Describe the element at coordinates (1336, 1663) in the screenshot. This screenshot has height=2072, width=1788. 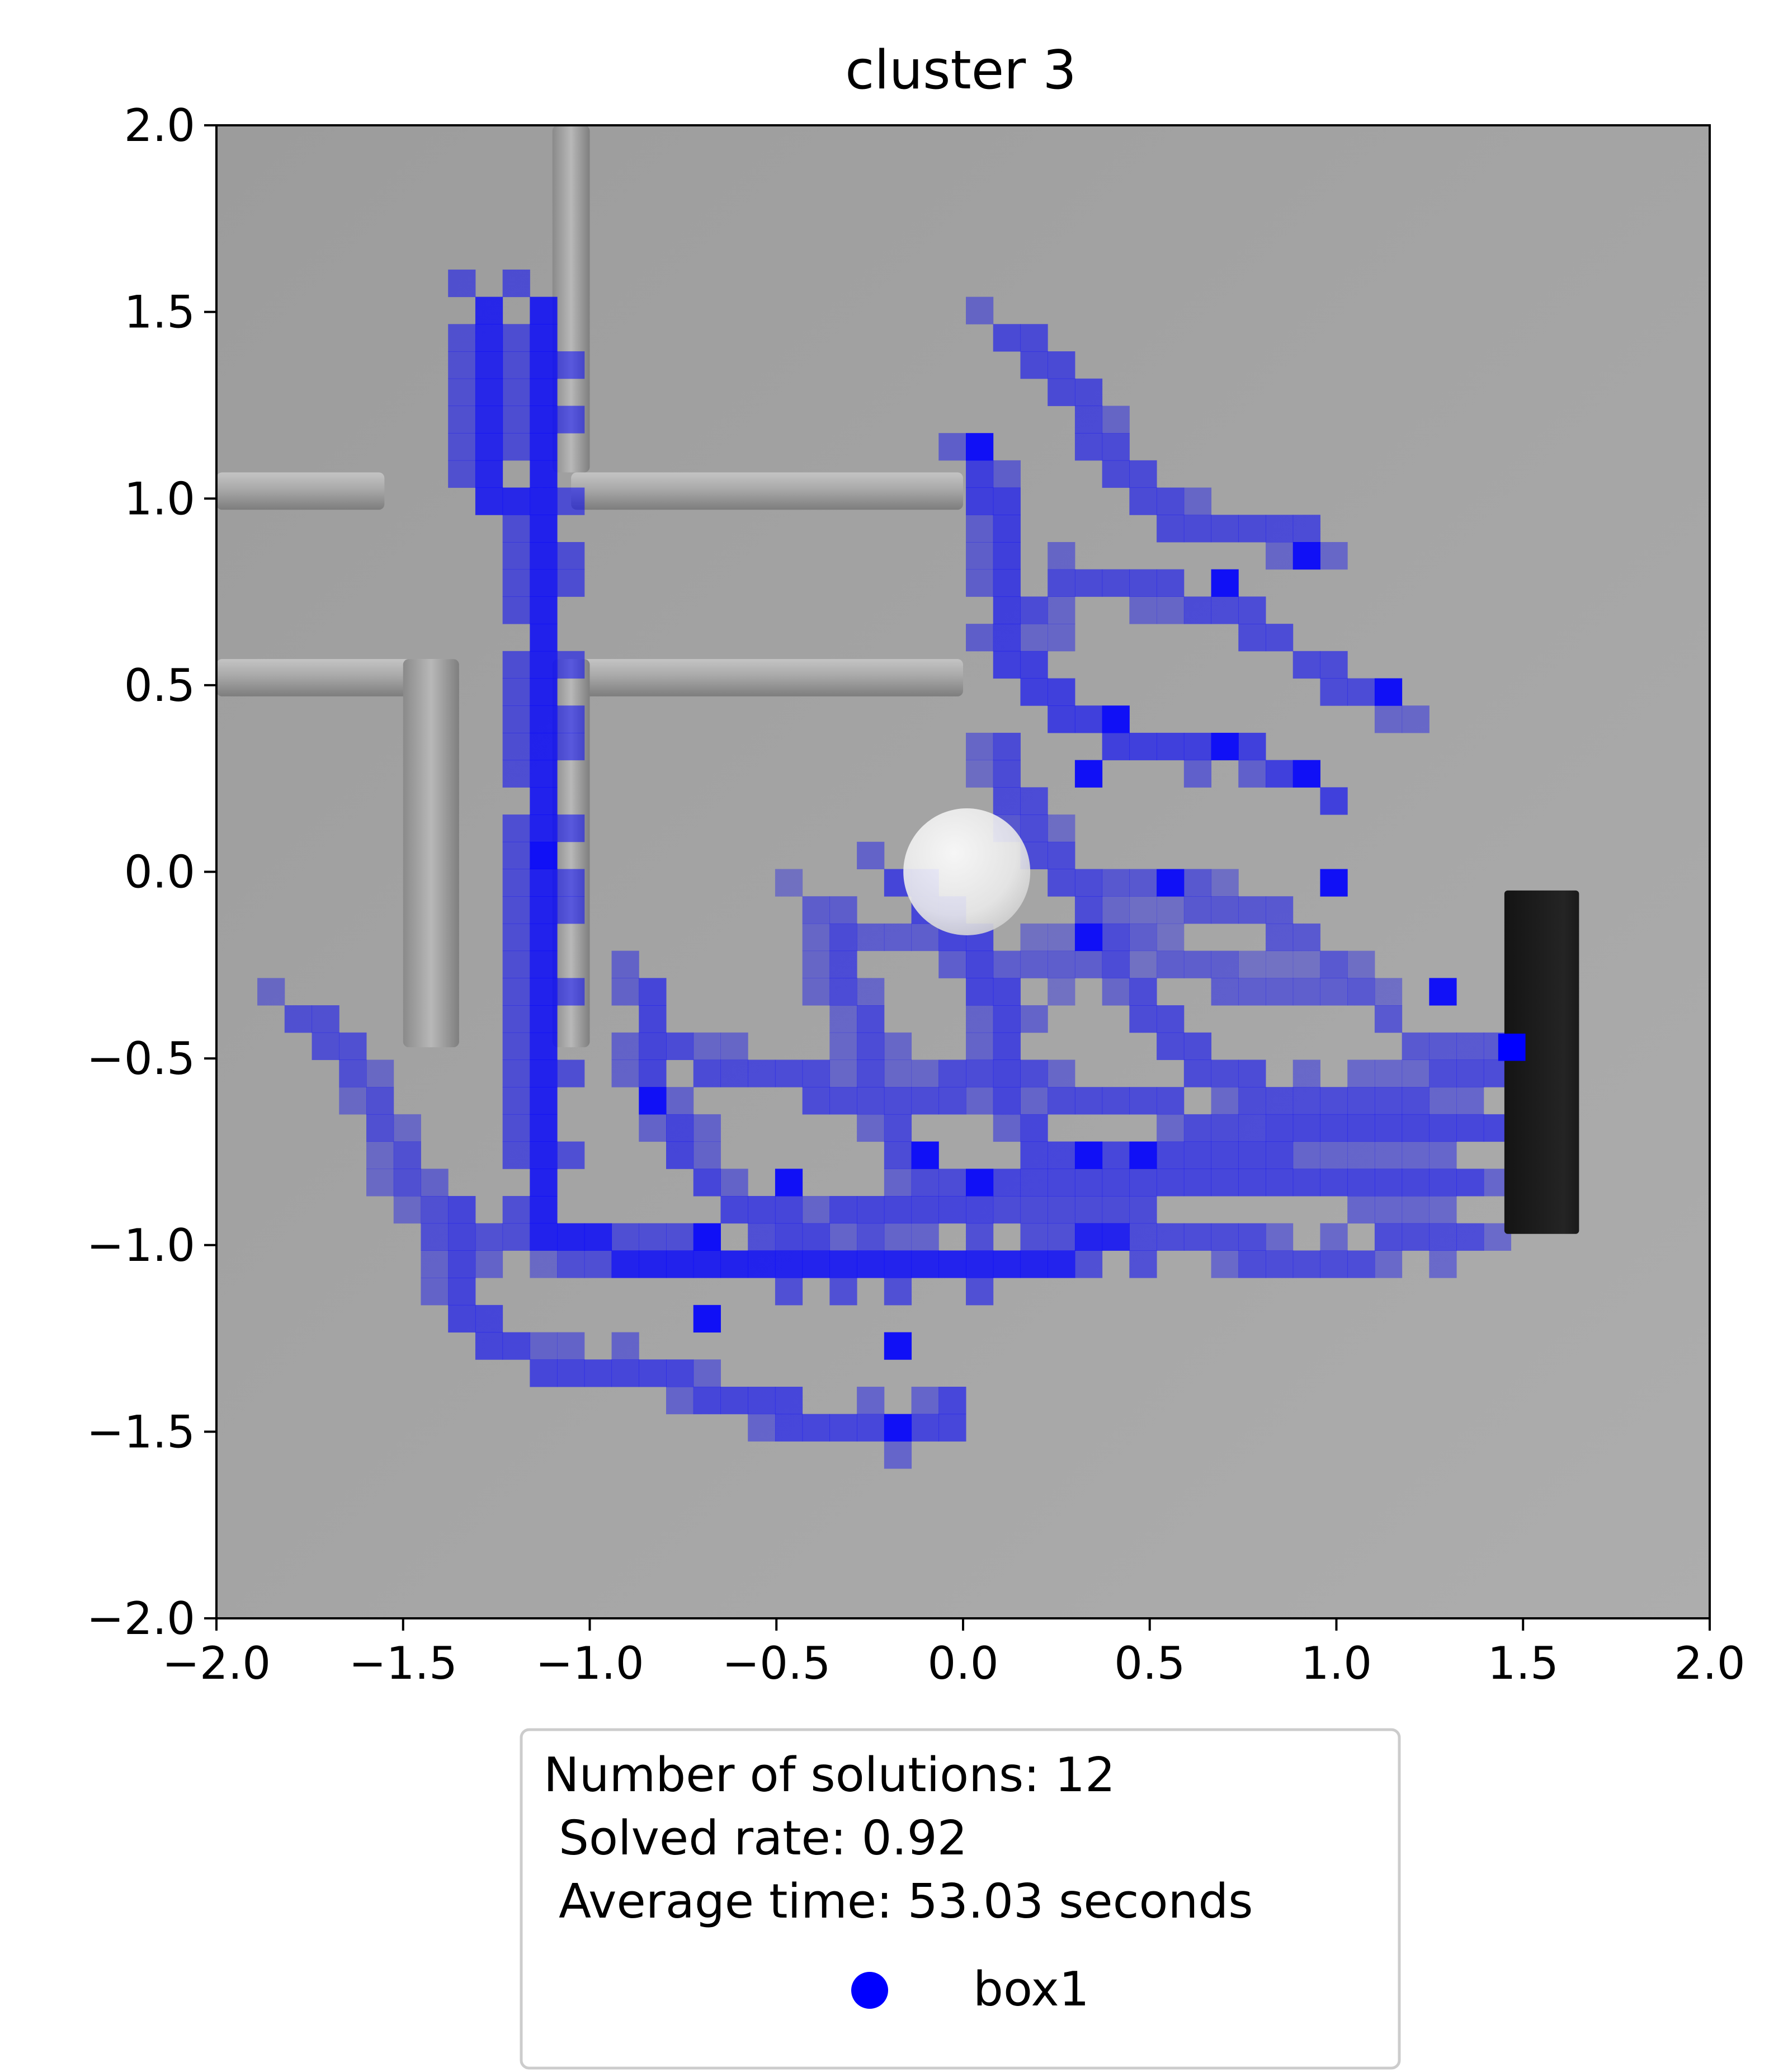
I see `x-tick-label: 1.0` at that location.